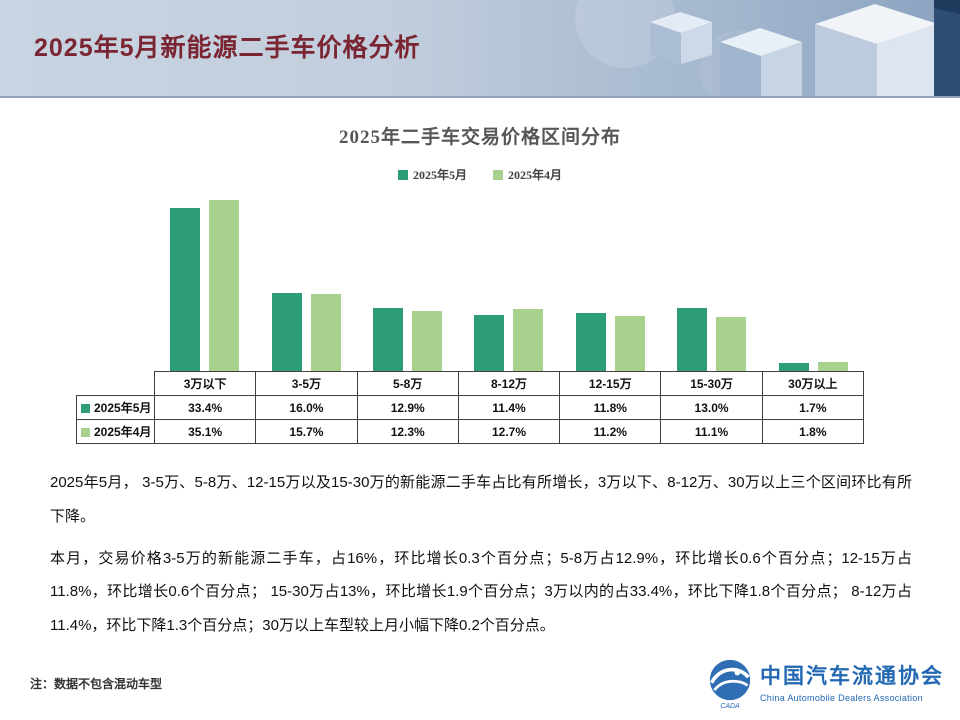  Describe the element at coordinates (116, 384) in the screenshot. I see `table-corner-cell` at that location.